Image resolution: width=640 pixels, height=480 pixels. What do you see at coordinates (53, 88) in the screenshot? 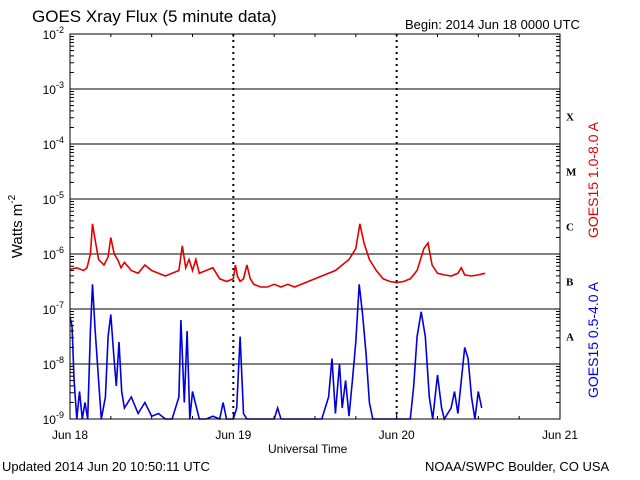
I see `y-tick-label: 10⁻³` at bounding box center [53, 88].